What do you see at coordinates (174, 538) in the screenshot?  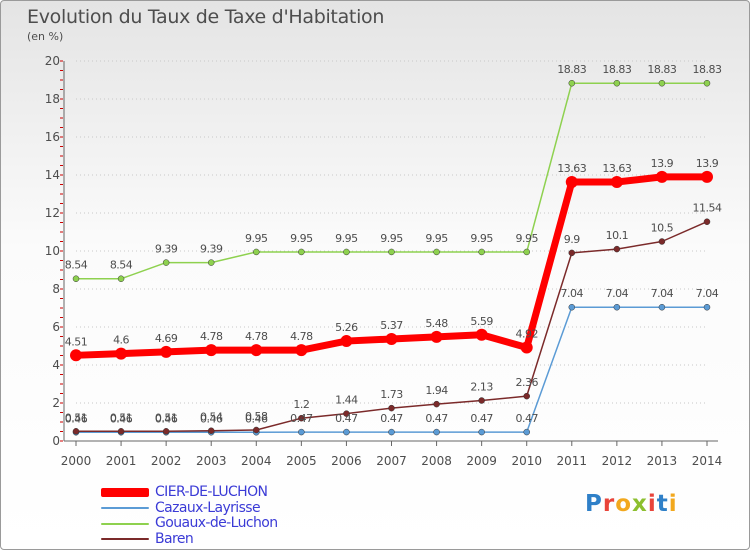 I see `legend-label: Baren` at bounding box center [174, 538].